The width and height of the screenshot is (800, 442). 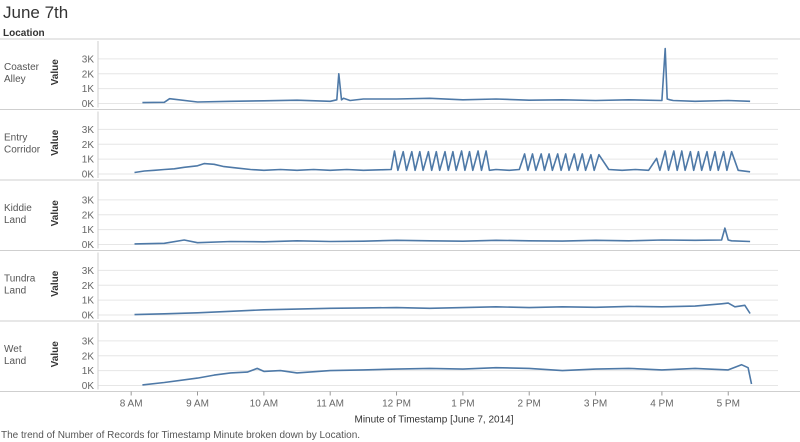 I want to click on location-label: Wet Land, so click(x=15, y=355).